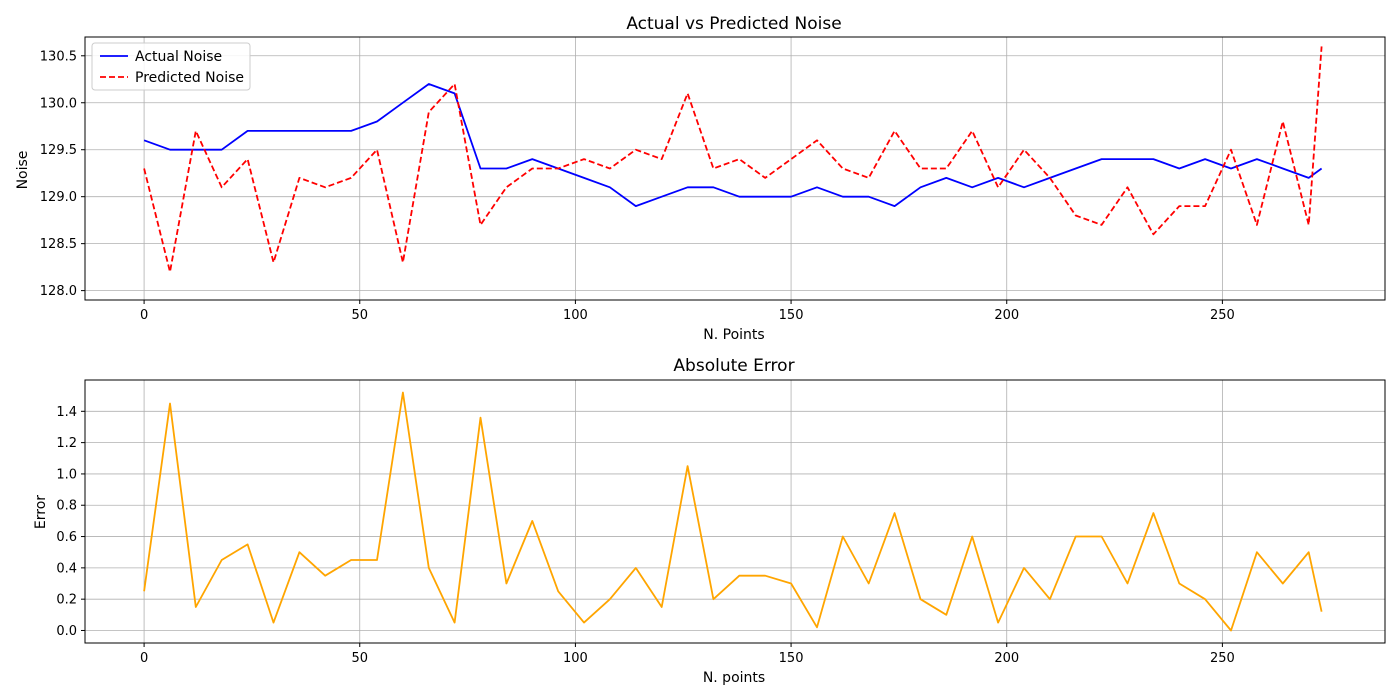 The height and width of the screenshot is (700, 1400). Describe the element at coordinates (66, 631) in the screenshot. I see `y-tick-label: 0.0` at that location.